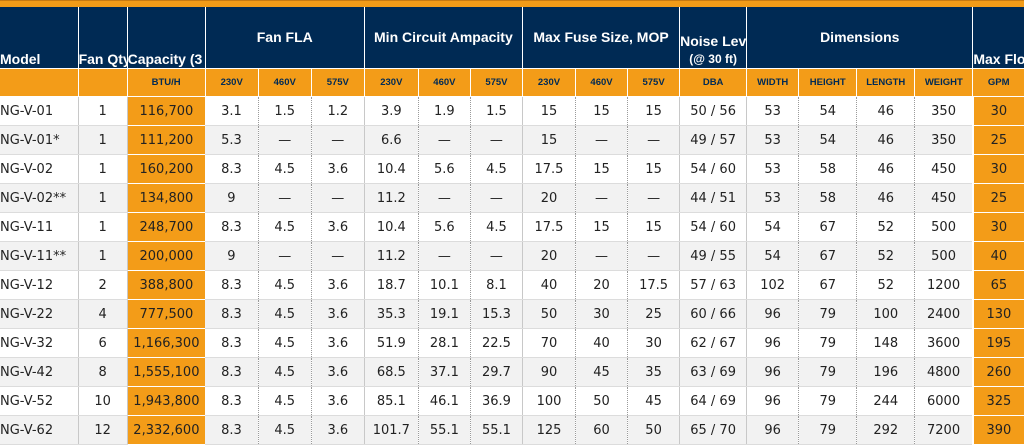 The height and width of the screenshot is (445, 1024). Describe the element at coordinates (102, 82) in the screenshot. I see `unit-fan-qty` at that location.